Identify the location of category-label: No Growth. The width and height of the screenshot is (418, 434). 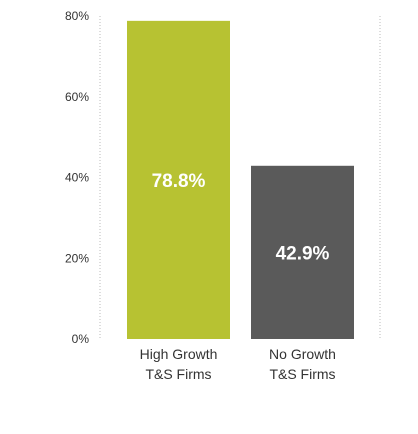
(302, 354).